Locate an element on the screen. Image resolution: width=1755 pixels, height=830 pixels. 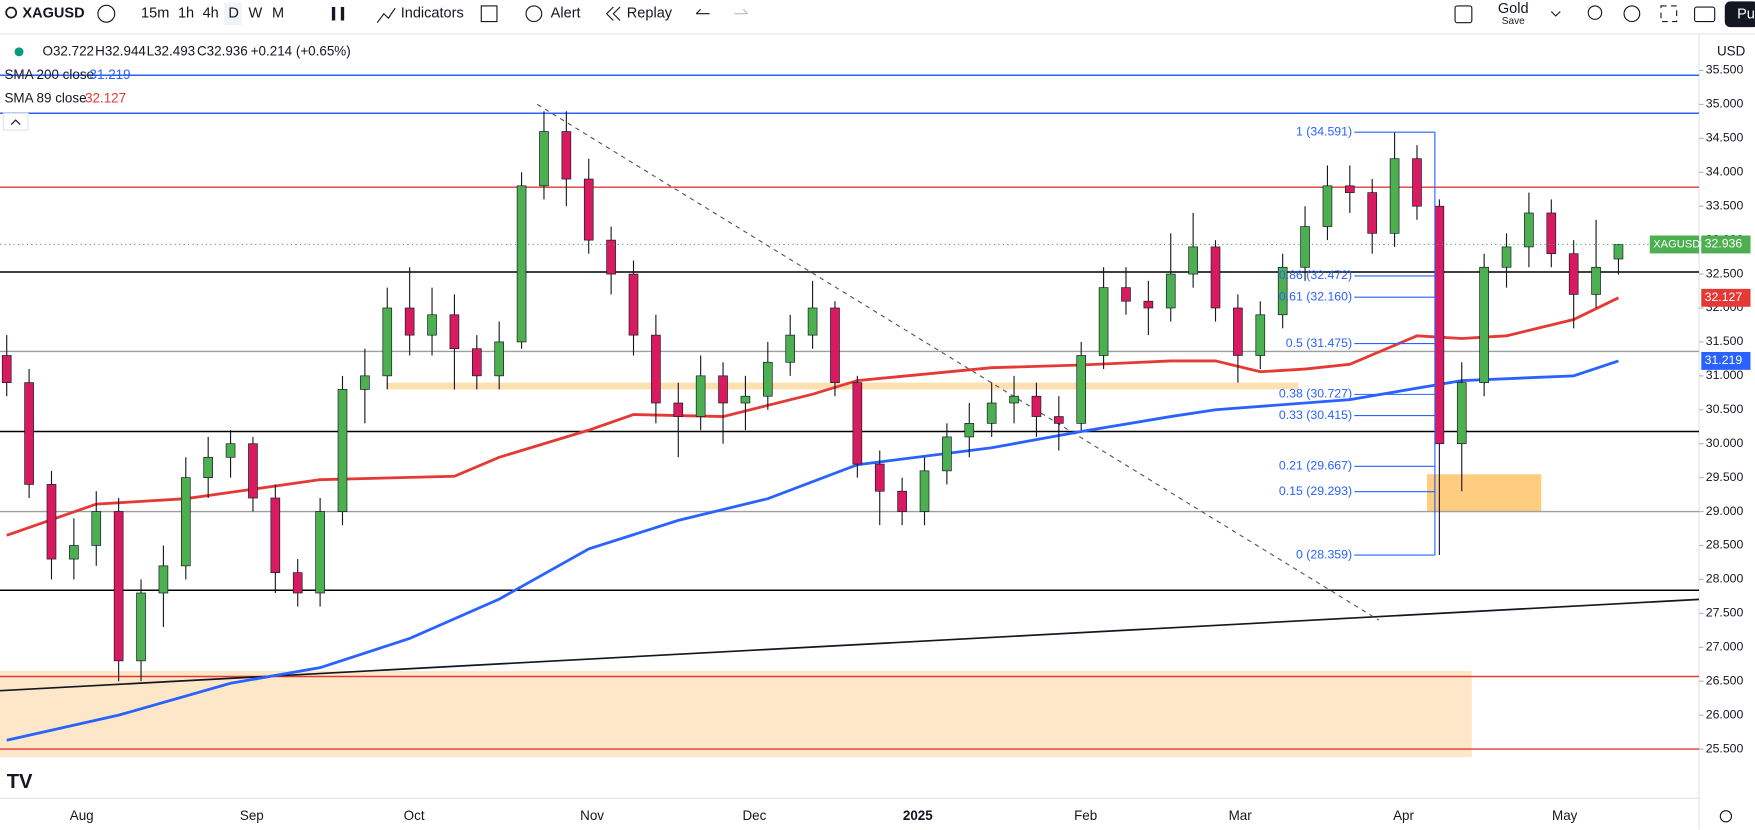
sma-price-tag-label: 31.219 is located at coordinates (1724, 360).